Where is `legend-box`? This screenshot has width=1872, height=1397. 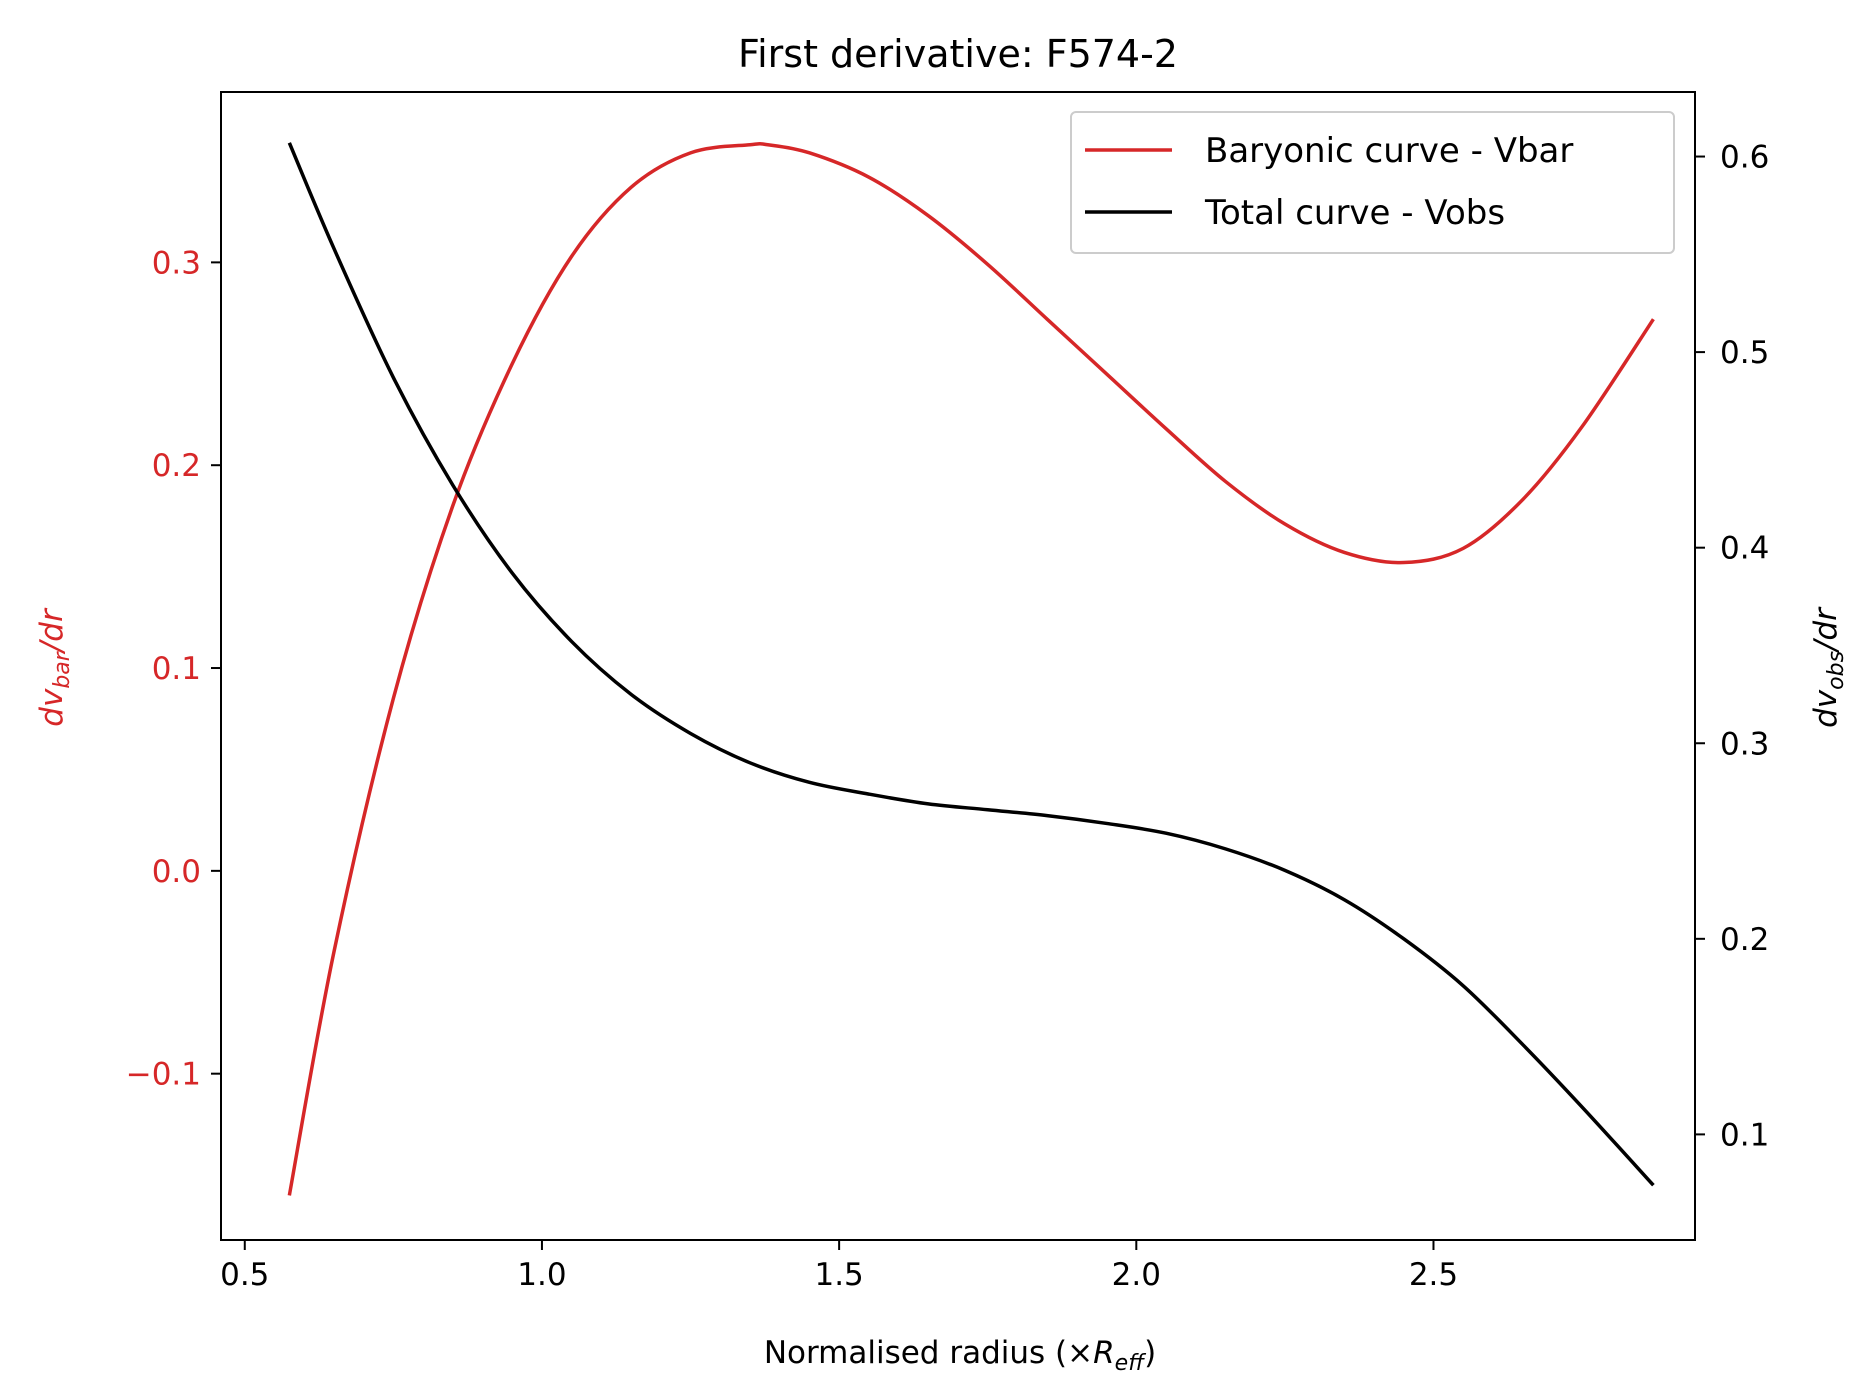
legend-box is located at coordinates (1372, 182).